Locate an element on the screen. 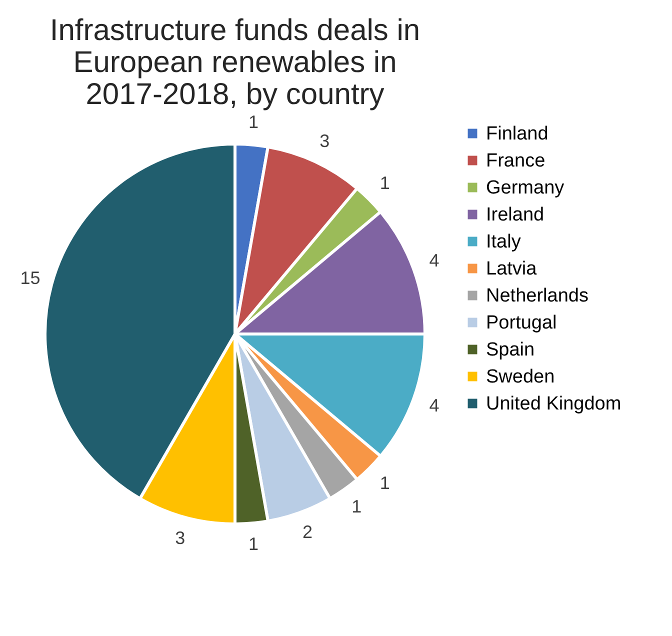  legend-label: United Kingdom is located at coordinates (554, 404).